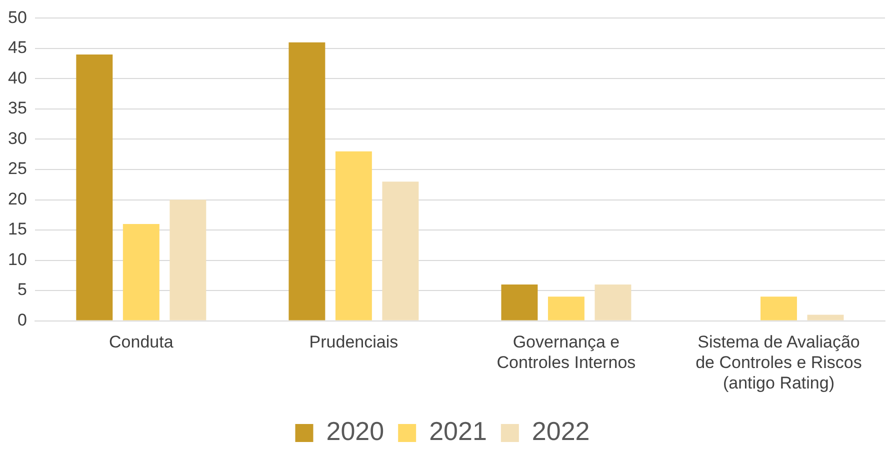 This screenshot has width=895, height=456. Describe the element at coordinates (17, 168) in the screenshot. I see `y-tick-label: 25` at that location.